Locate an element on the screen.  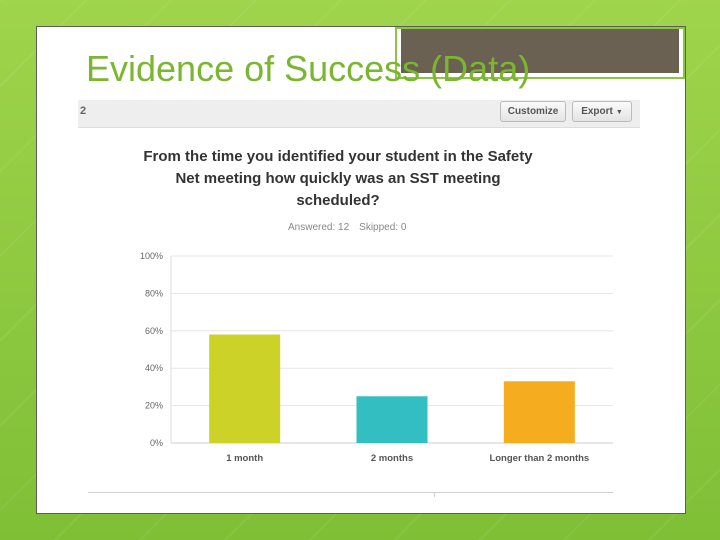
survey-toolbar: 2 Customize Export ▼ is located at coordinates (359, 114).